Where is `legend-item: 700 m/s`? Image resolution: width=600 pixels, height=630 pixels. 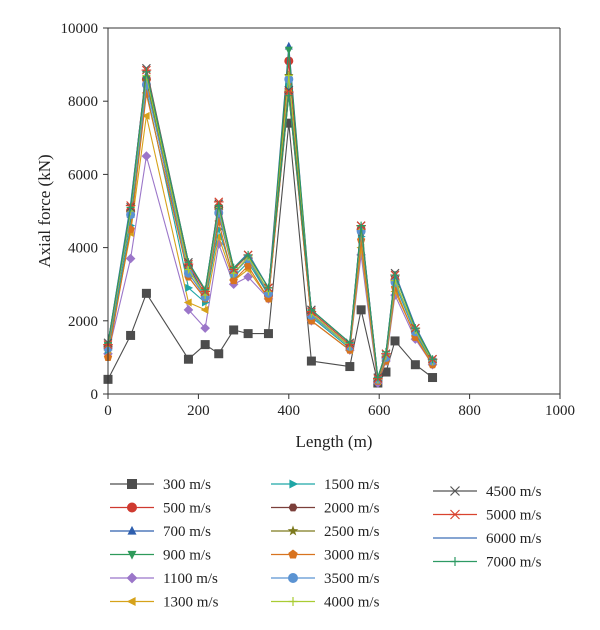 legend-item: 700 m/s is located at coordinates (160, 532).